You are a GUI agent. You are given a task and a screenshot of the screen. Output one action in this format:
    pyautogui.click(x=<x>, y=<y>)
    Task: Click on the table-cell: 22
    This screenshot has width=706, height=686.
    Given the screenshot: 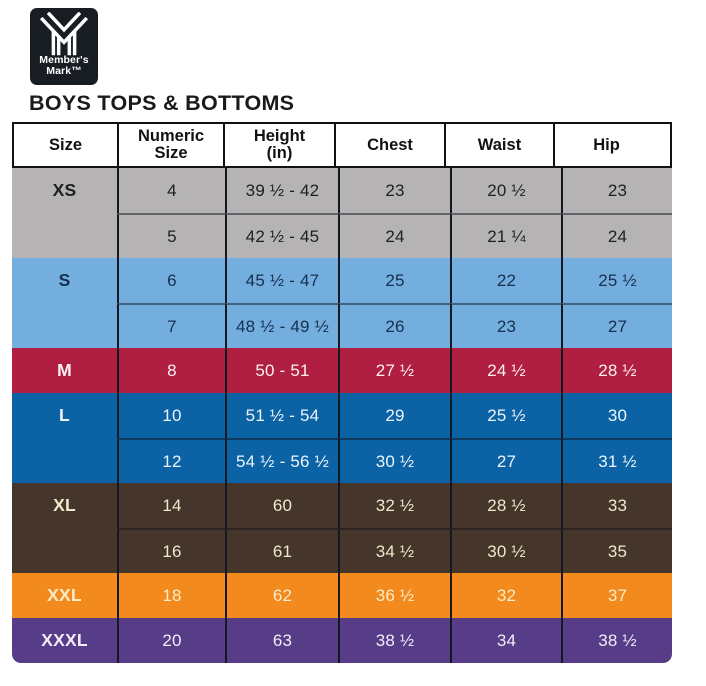 What is the action you would take?
    pyautogui.click(x=505, y=280)
    